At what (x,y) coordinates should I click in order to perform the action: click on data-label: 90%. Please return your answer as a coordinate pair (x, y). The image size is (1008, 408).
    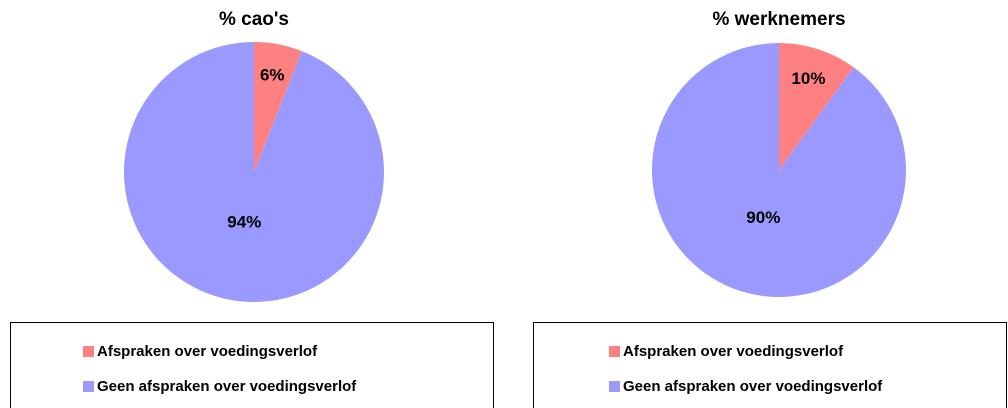
    Looking at the image, I should click on (763, 217).